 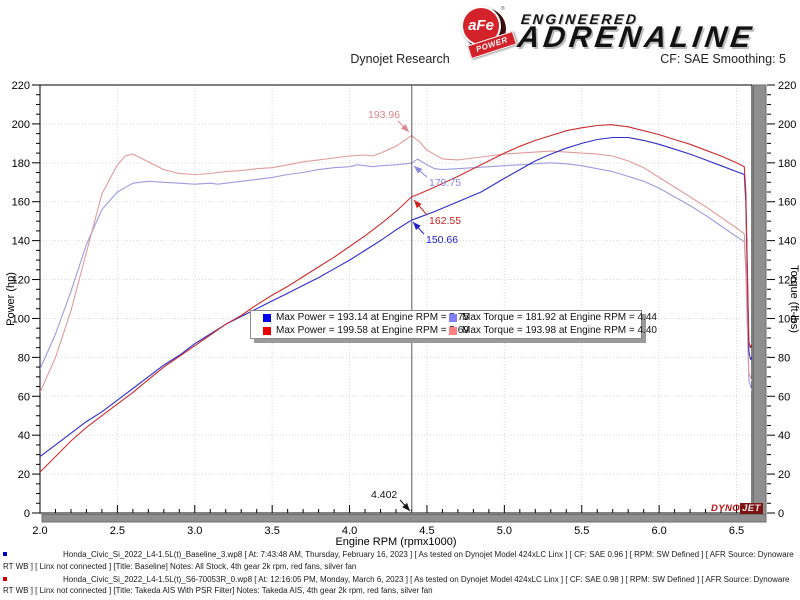 What do you see at coordinates (453, 330) in the screenshot?
I see `legend-swatch-torque-takeda` at bounding box center [453, 330].